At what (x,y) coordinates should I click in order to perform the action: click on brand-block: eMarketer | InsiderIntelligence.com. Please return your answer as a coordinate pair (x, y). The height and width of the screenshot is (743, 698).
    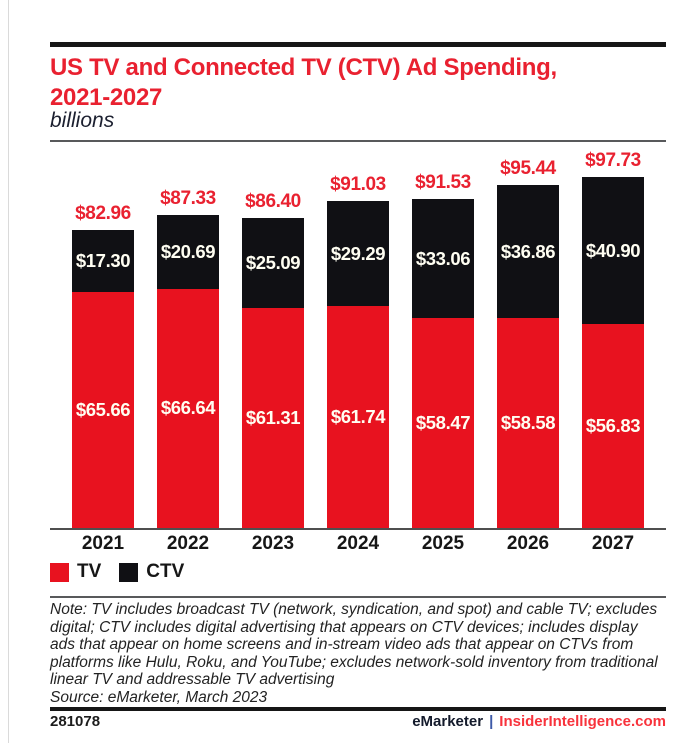
    Looking at the image, I should click on (539, 721).